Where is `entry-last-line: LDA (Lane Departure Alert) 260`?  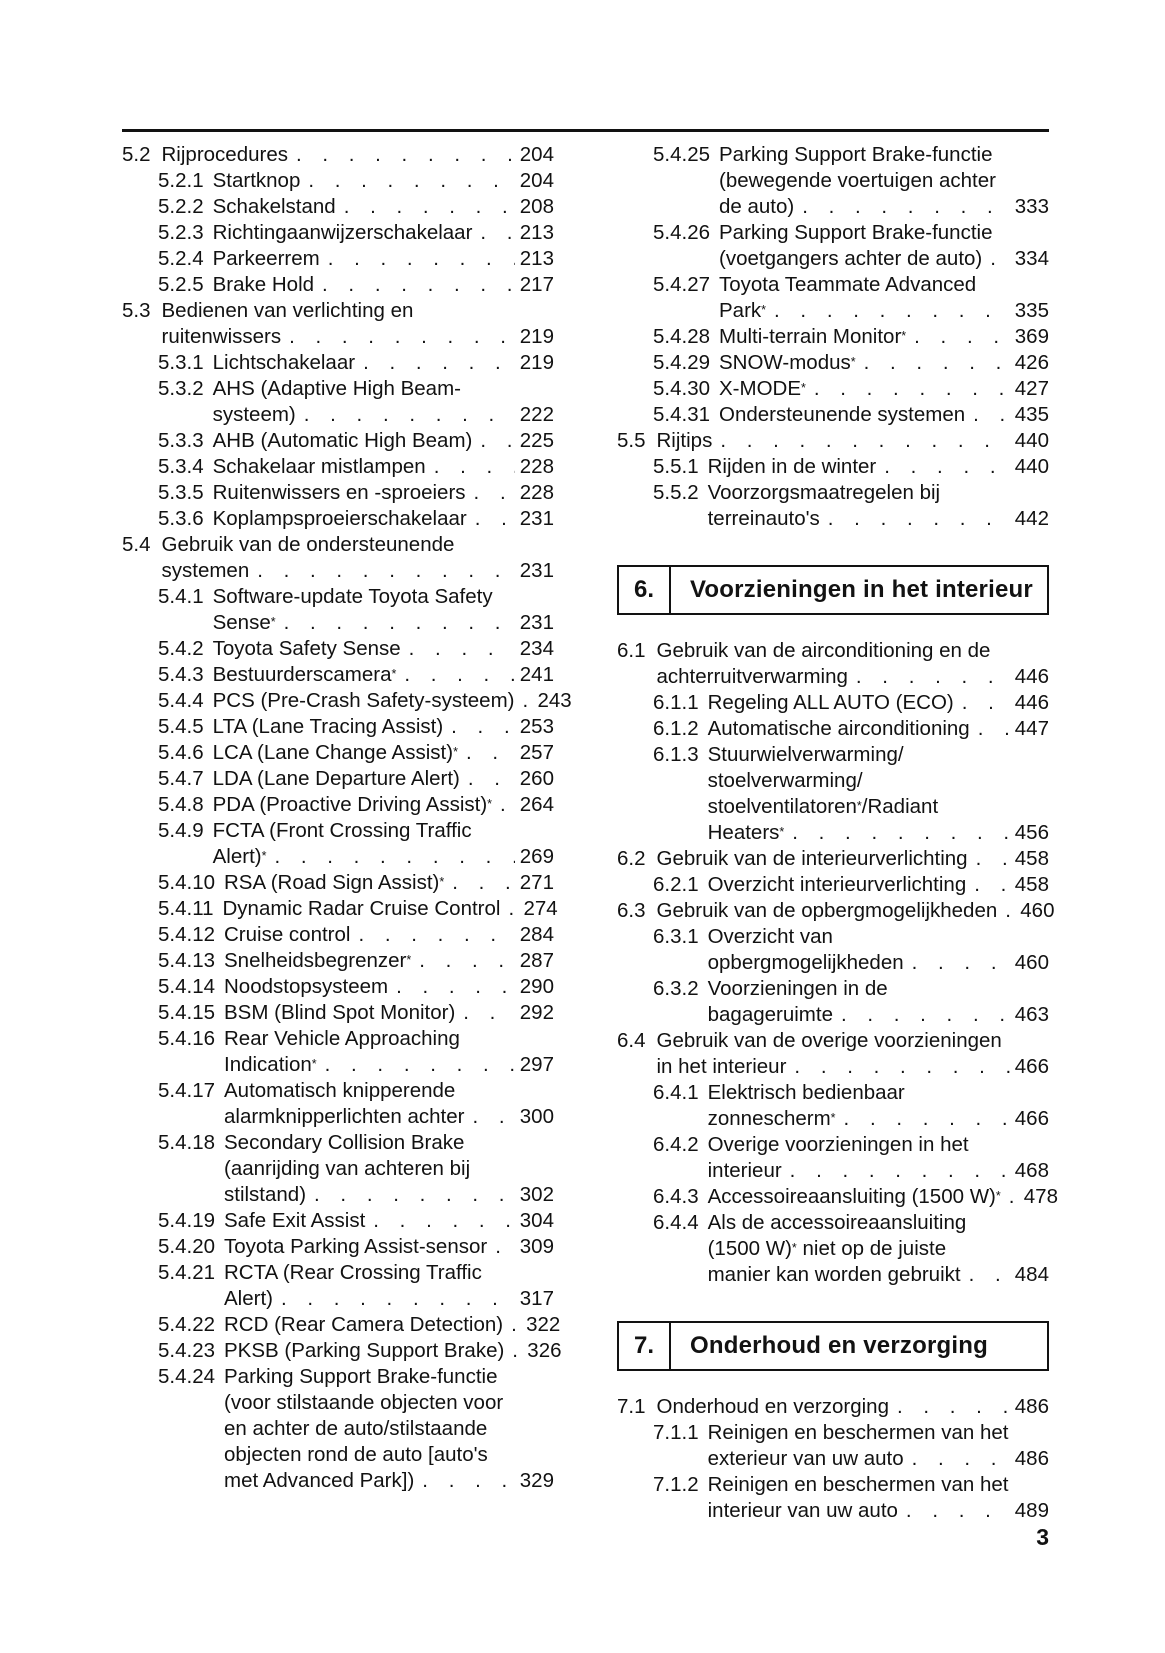 entry-last-line: LDA (Lane Departure Alert) 260 is located at coordinates (383, 779).